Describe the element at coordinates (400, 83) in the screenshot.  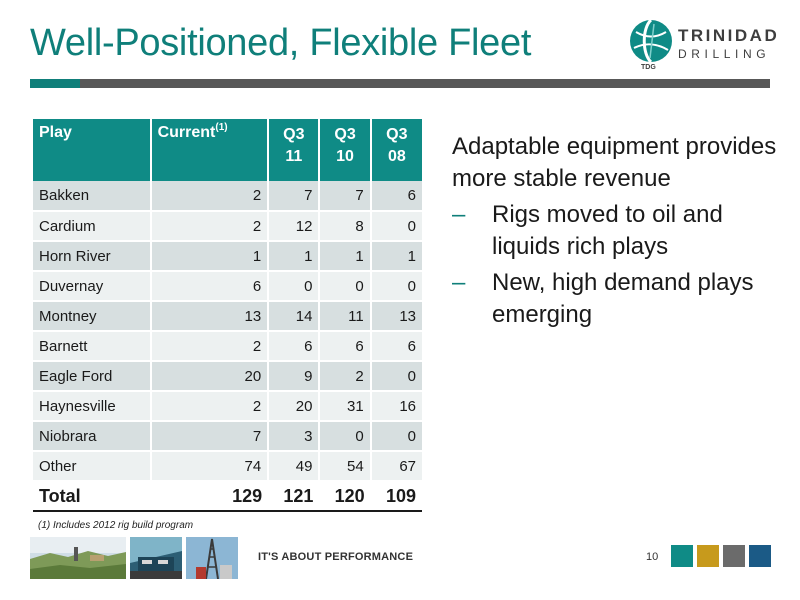
I see `title-rule` at that location.